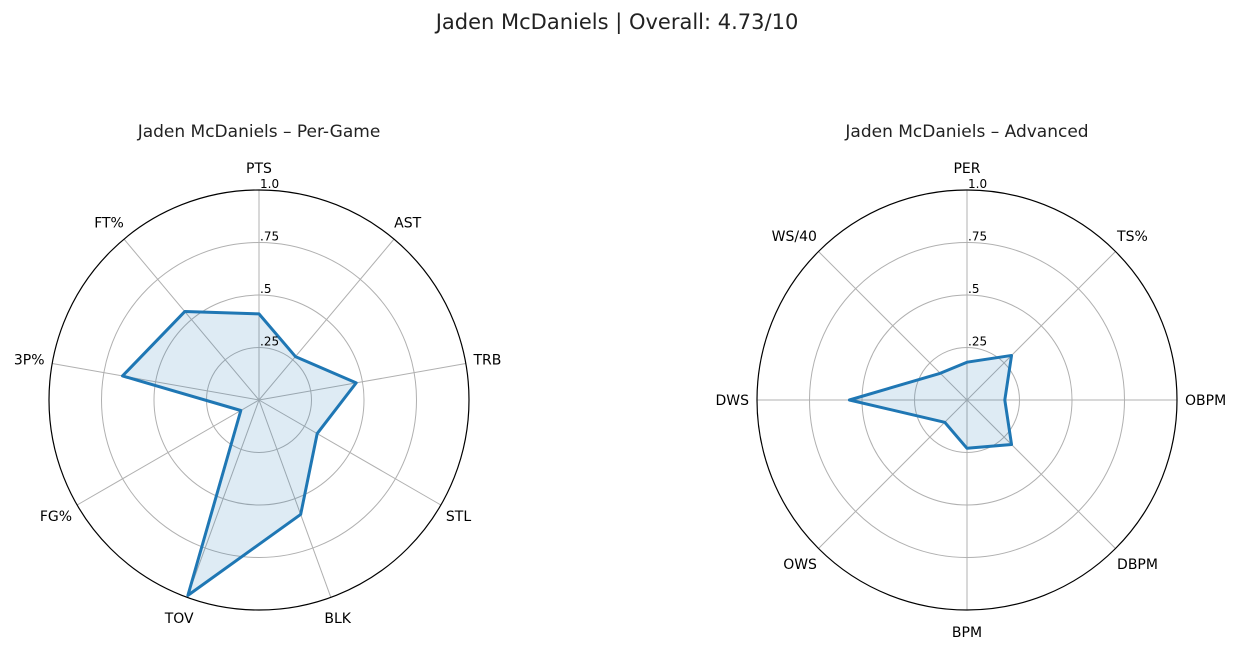 This screenshot has width=1234, height=653. Describe the element at coordinates (259, 169) in the screenshot. I see `per-game-axis-label-pts: PTS` at that location.